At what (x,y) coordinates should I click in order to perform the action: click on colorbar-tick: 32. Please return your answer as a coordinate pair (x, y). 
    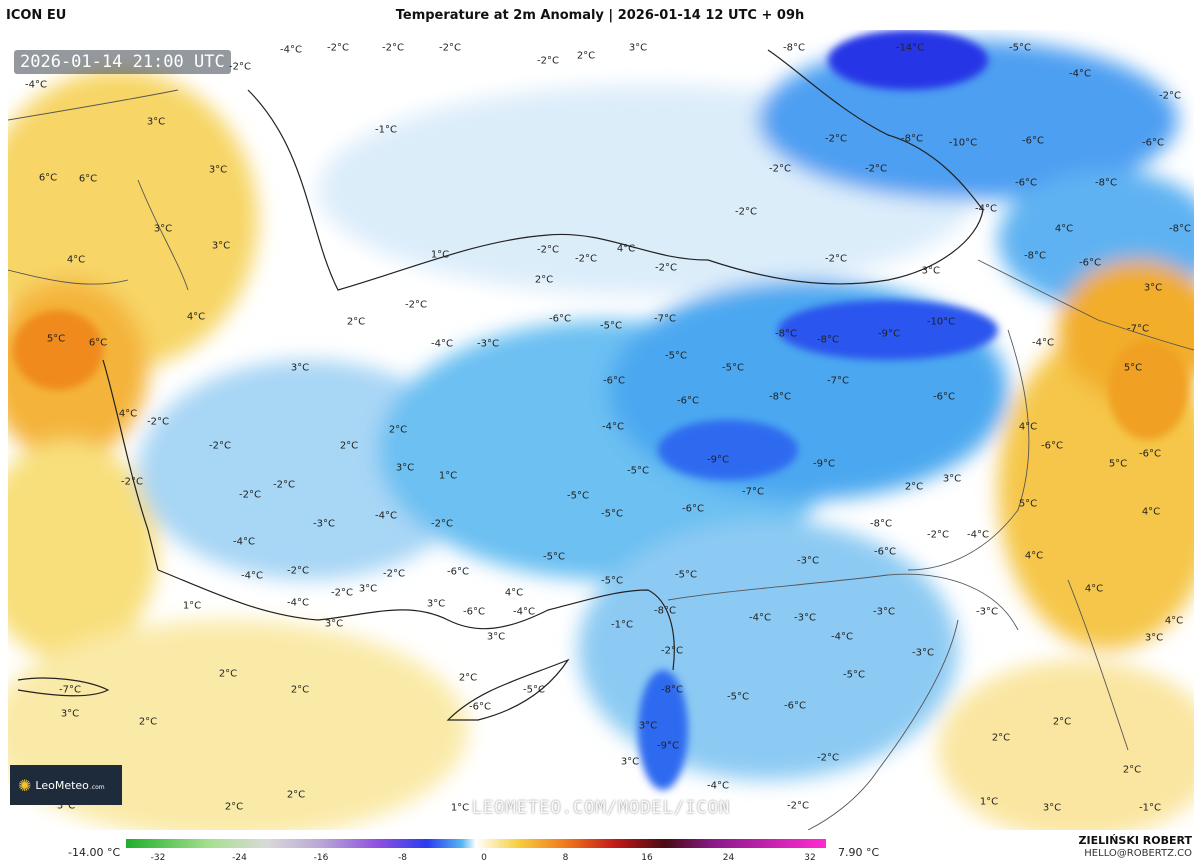
    Looking at the image, I should click on (810, 858).